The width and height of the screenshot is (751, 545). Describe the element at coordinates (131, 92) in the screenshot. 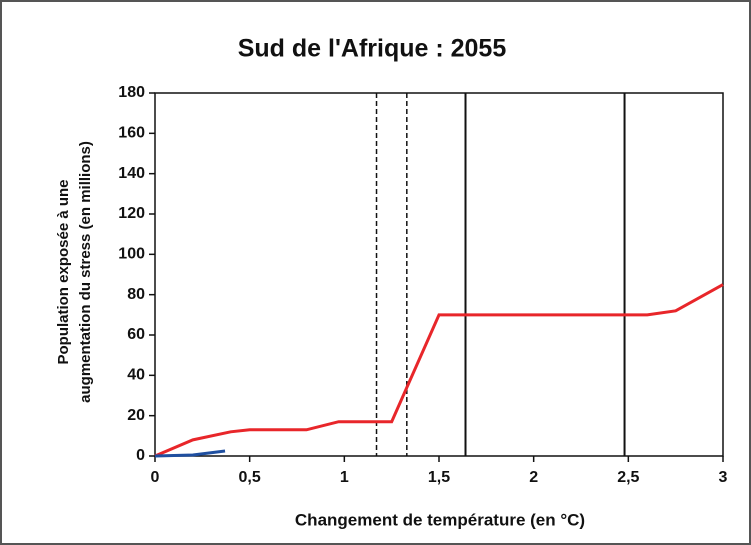

I see `y-tick-label: 180` at that location.